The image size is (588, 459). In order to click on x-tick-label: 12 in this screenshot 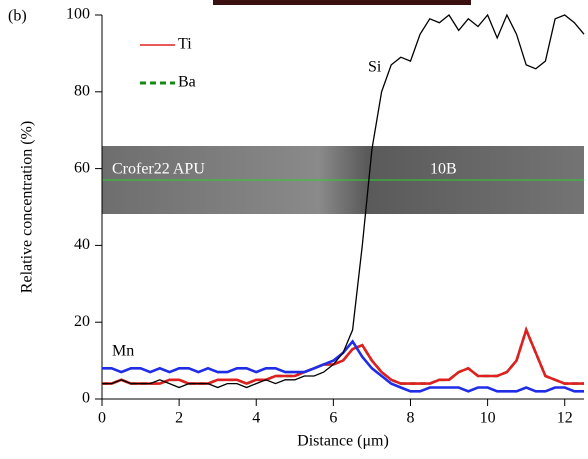, I will do `click(565, 418)`.